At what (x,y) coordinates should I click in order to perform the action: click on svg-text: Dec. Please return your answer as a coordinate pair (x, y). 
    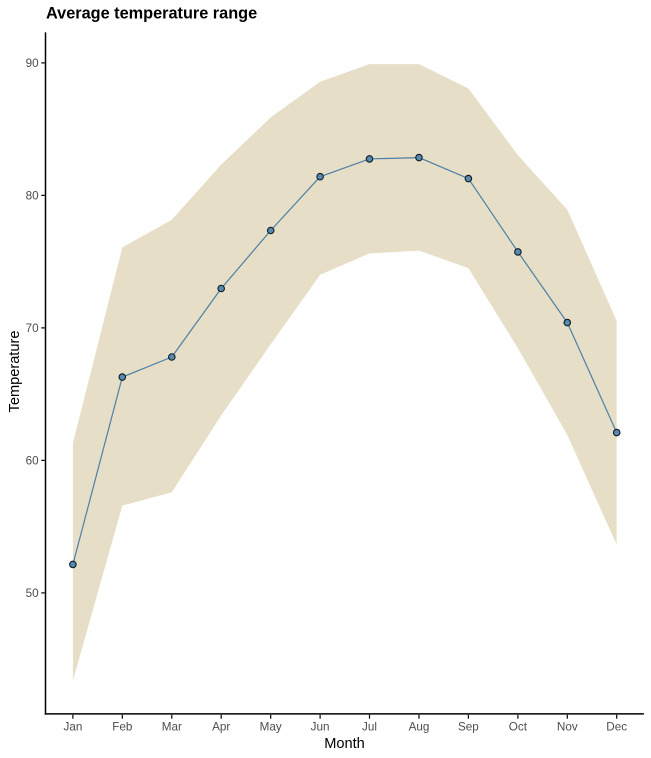
    Looking at the image, I should click on (616, 726).